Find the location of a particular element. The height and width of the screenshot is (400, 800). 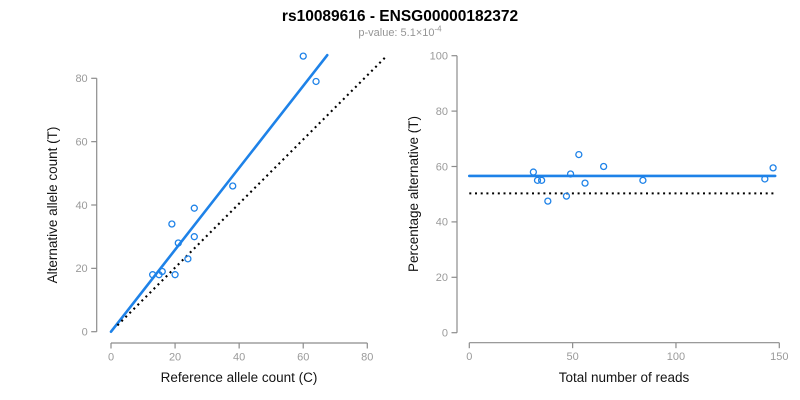

figure-subtitle: p-value: 5.1×10-4 is located at coordinates (400, 32).